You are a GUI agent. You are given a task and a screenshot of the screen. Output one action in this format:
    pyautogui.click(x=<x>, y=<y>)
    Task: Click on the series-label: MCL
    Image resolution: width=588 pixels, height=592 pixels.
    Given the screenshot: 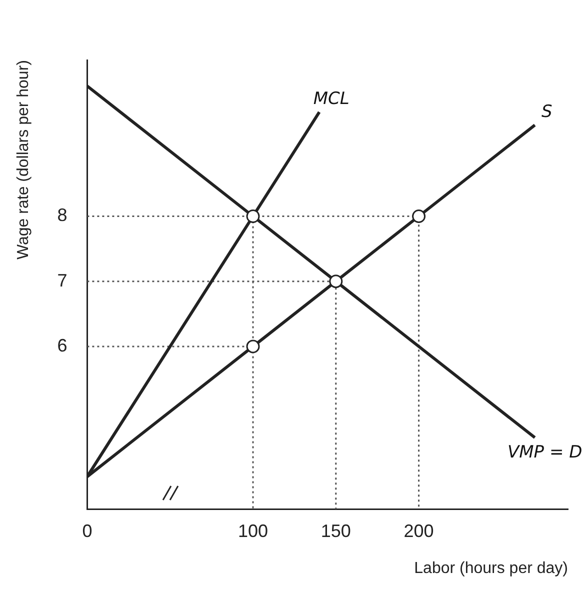 What is the action you would take?
    pyautogui.click(x=331, y=99)
    